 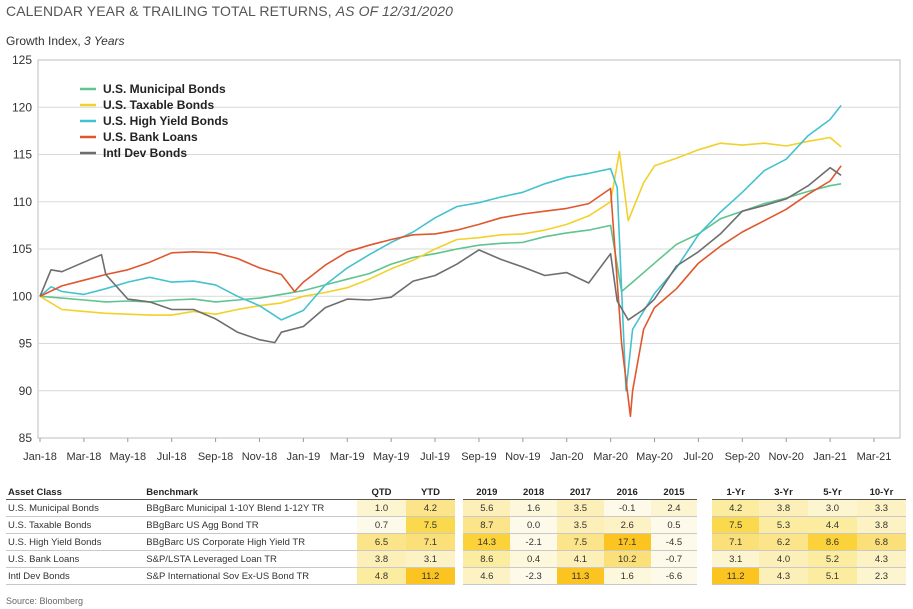 I want to click on return-value-cell: 4.1, so click(x=580, y=559).